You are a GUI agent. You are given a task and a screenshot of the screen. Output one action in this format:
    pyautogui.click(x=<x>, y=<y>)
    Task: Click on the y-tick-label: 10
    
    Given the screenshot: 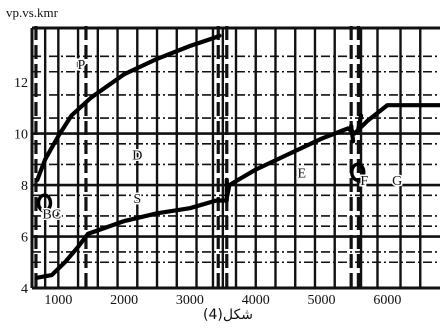 What is the action you would take?
    pyautogui.click(x=21, y=135)
    